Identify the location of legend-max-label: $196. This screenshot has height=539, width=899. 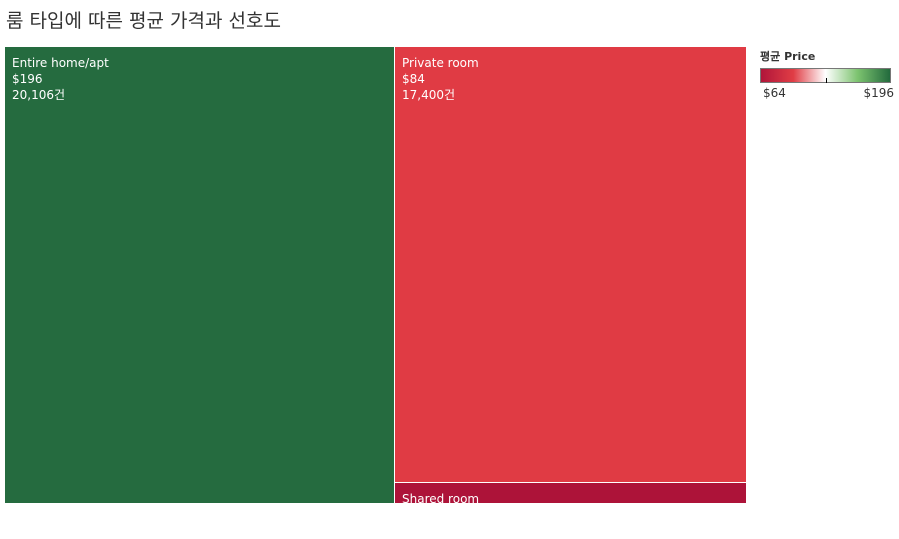
(878, 93).